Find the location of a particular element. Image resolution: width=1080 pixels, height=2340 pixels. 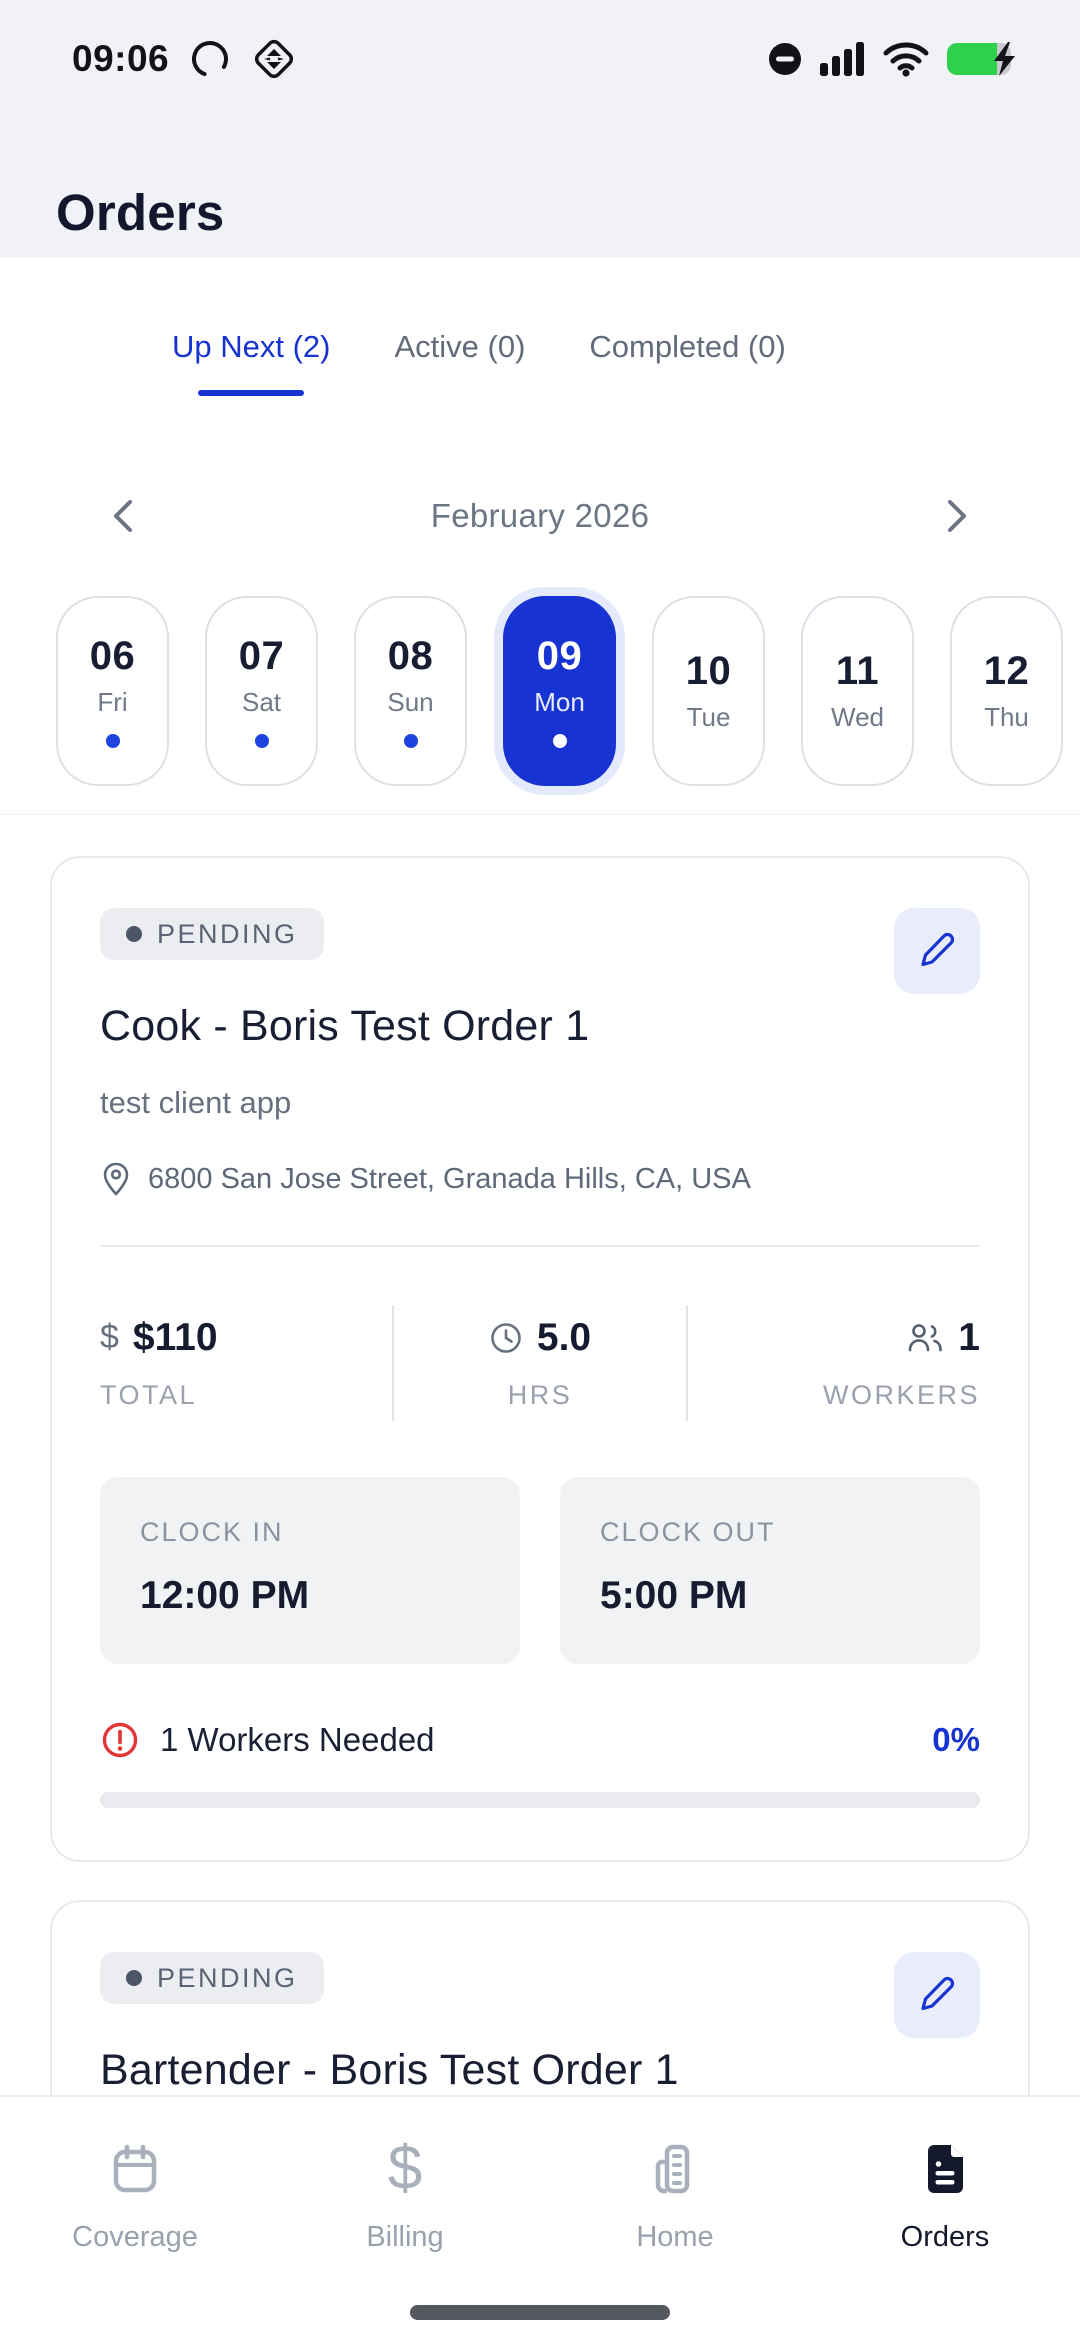

home-indicator is located at coordinates (540, 2312).